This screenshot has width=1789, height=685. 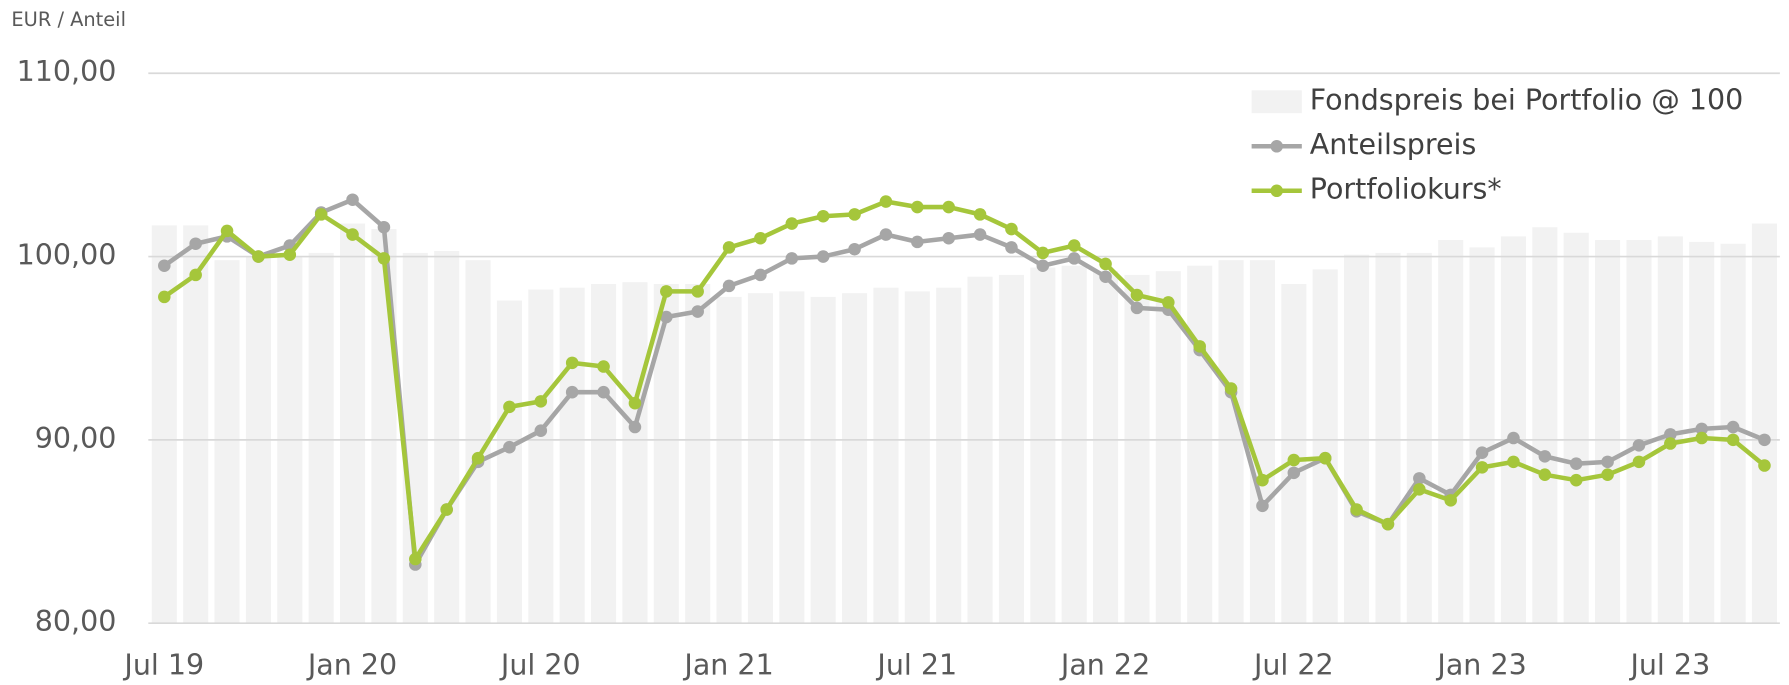 I want to click on y-tick-label: 80,00, so click(x=76, y=621).